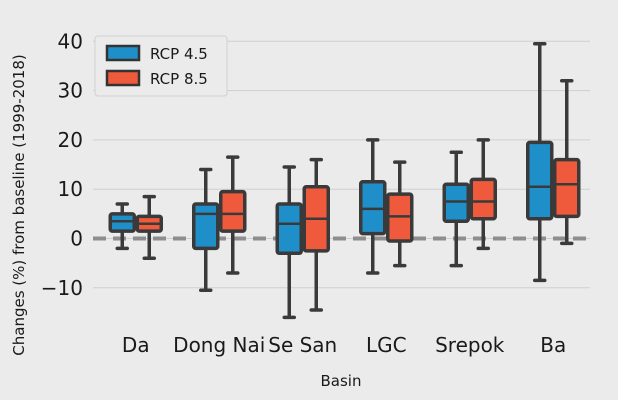 The height and width of the screenshot is (400, 618). Describe the element at coordinates (553, 345) in the screenshot. I see `x-category-label: Ba` at that location.